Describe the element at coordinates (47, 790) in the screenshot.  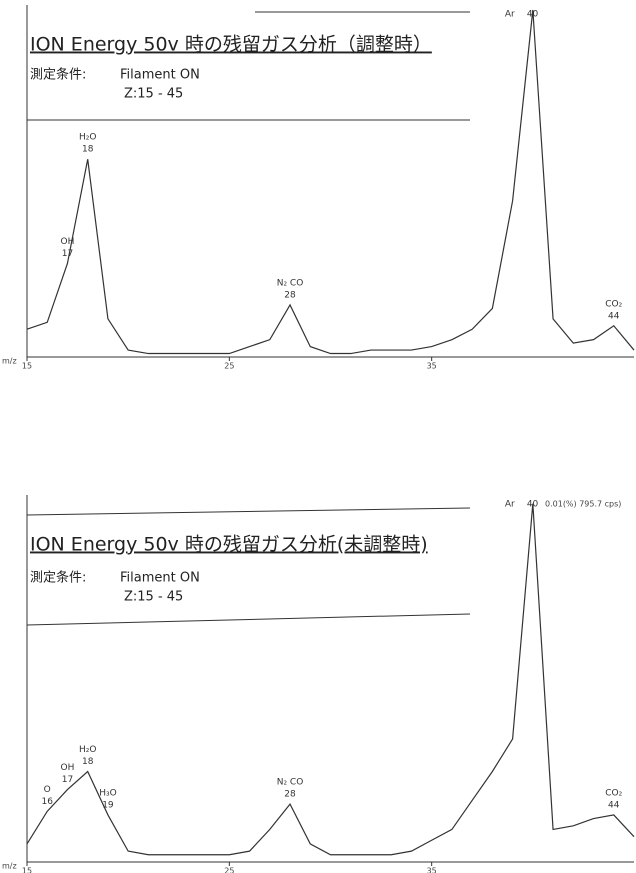
I see `peak-name: O` at that location.